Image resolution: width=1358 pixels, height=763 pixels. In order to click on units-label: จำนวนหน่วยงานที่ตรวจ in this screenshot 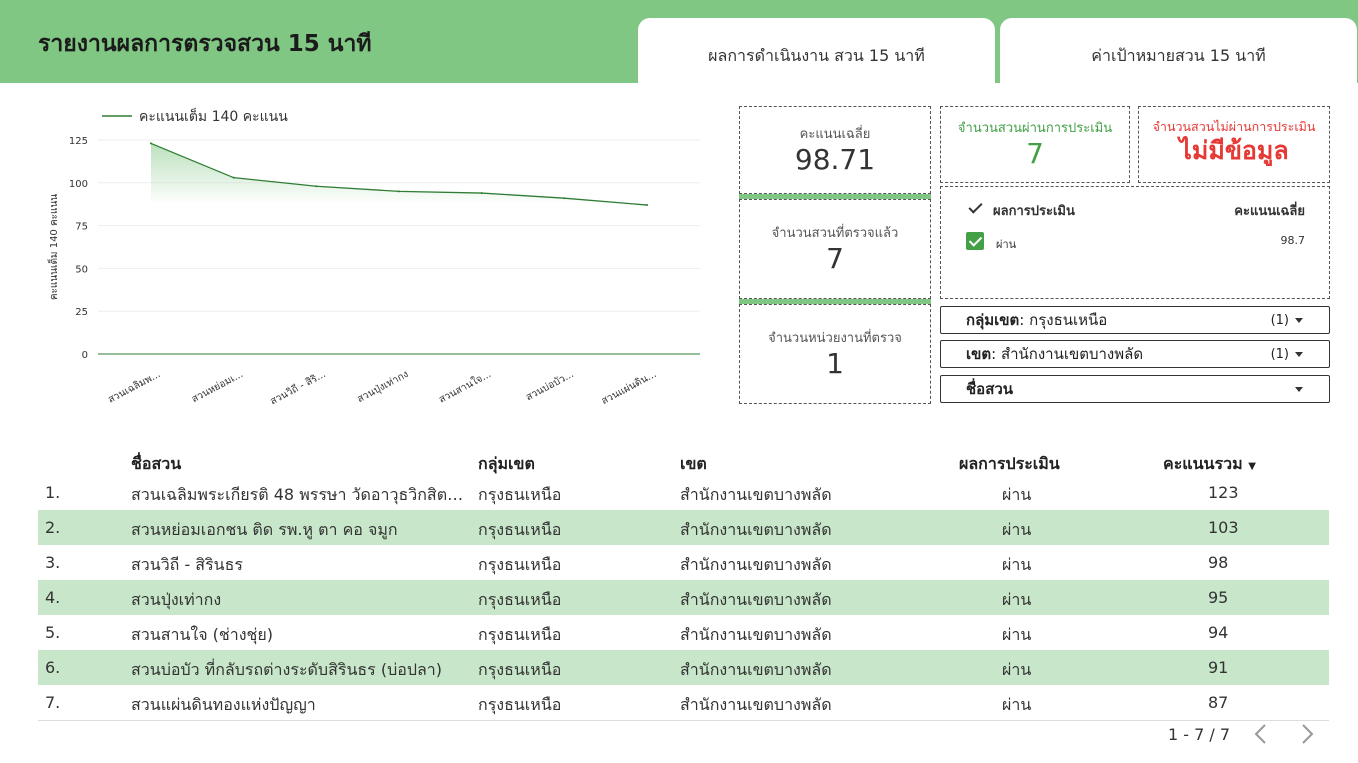, I will do `click(835, 339)`.